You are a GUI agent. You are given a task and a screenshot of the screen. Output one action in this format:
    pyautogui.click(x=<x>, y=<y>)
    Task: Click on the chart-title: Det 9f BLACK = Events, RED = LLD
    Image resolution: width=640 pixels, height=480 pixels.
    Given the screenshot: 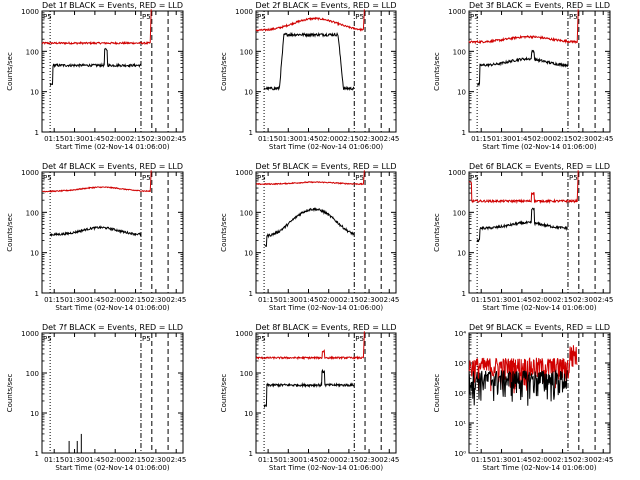 What is the action you would take?
    pyautogui.click(x=539, y=327)
    